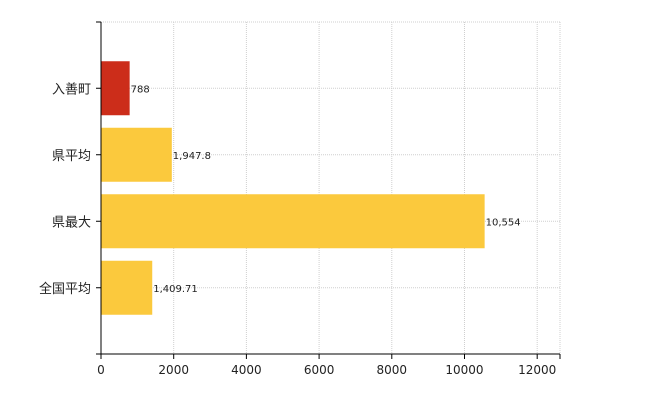 This screenshot has height=400, width=650. I want to click on category-label: 県平均, so click(71, 156).